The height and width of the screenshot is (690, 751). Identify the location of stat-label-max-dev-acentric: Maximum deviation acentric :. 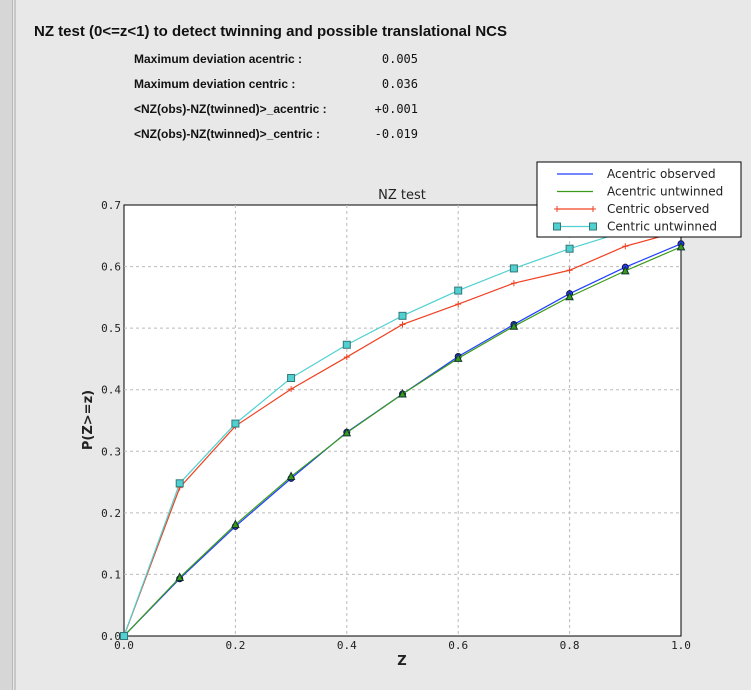
(218, 59).